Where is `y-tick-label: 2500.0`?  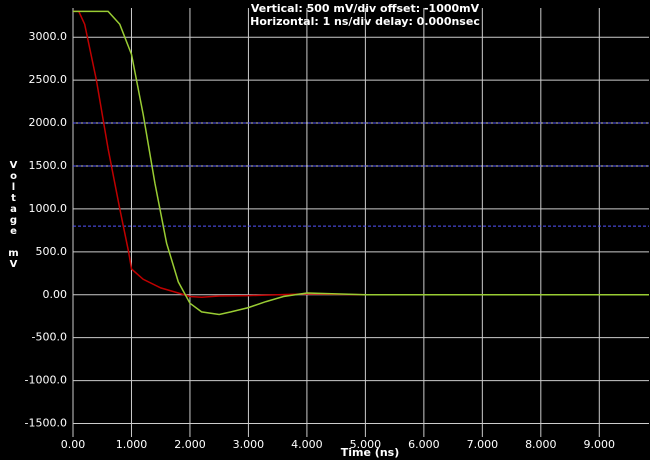
y-tick-label: 2500.0 is located at coordinates (48, 79).